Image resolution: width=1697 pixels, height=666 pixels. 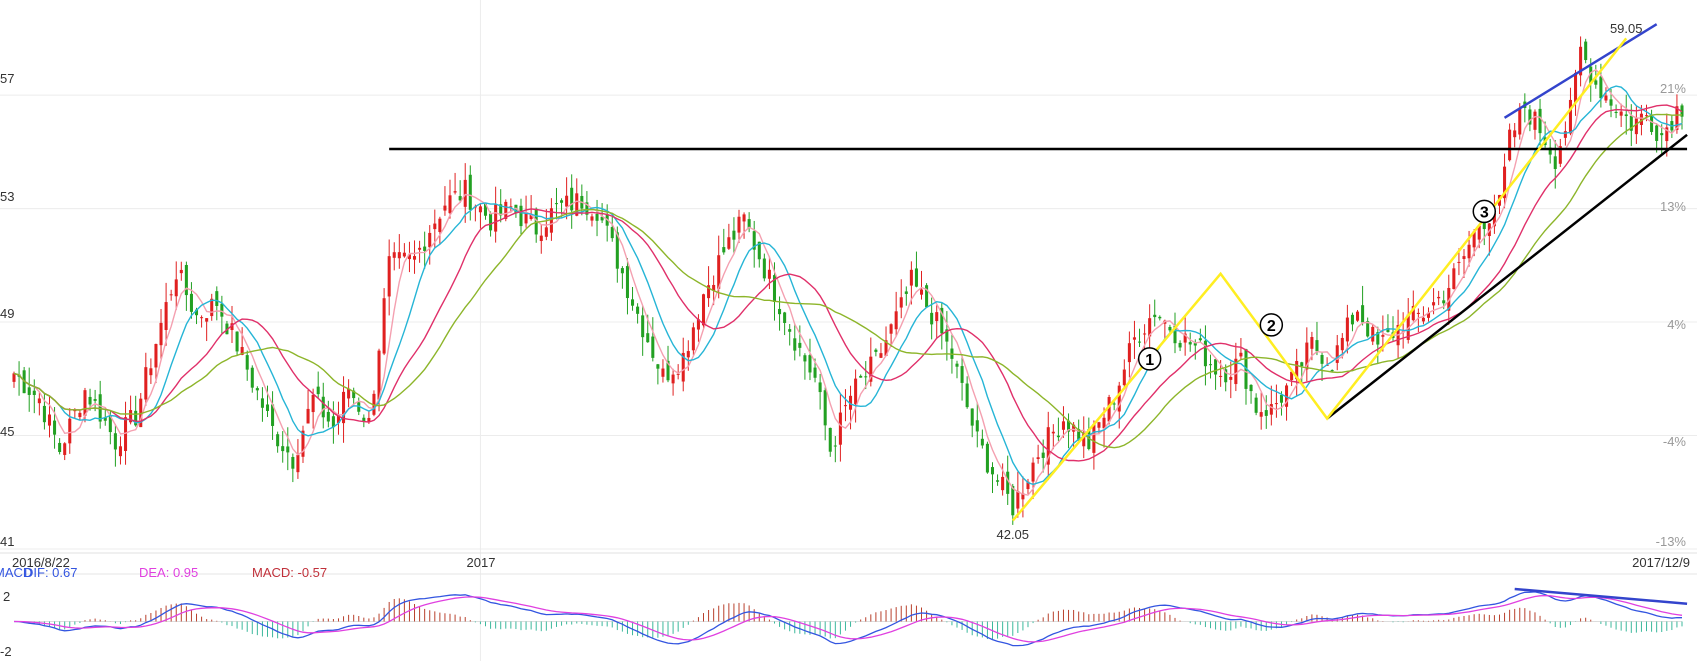 I want to click on macd-dea-line, so click(x=848, y=618).